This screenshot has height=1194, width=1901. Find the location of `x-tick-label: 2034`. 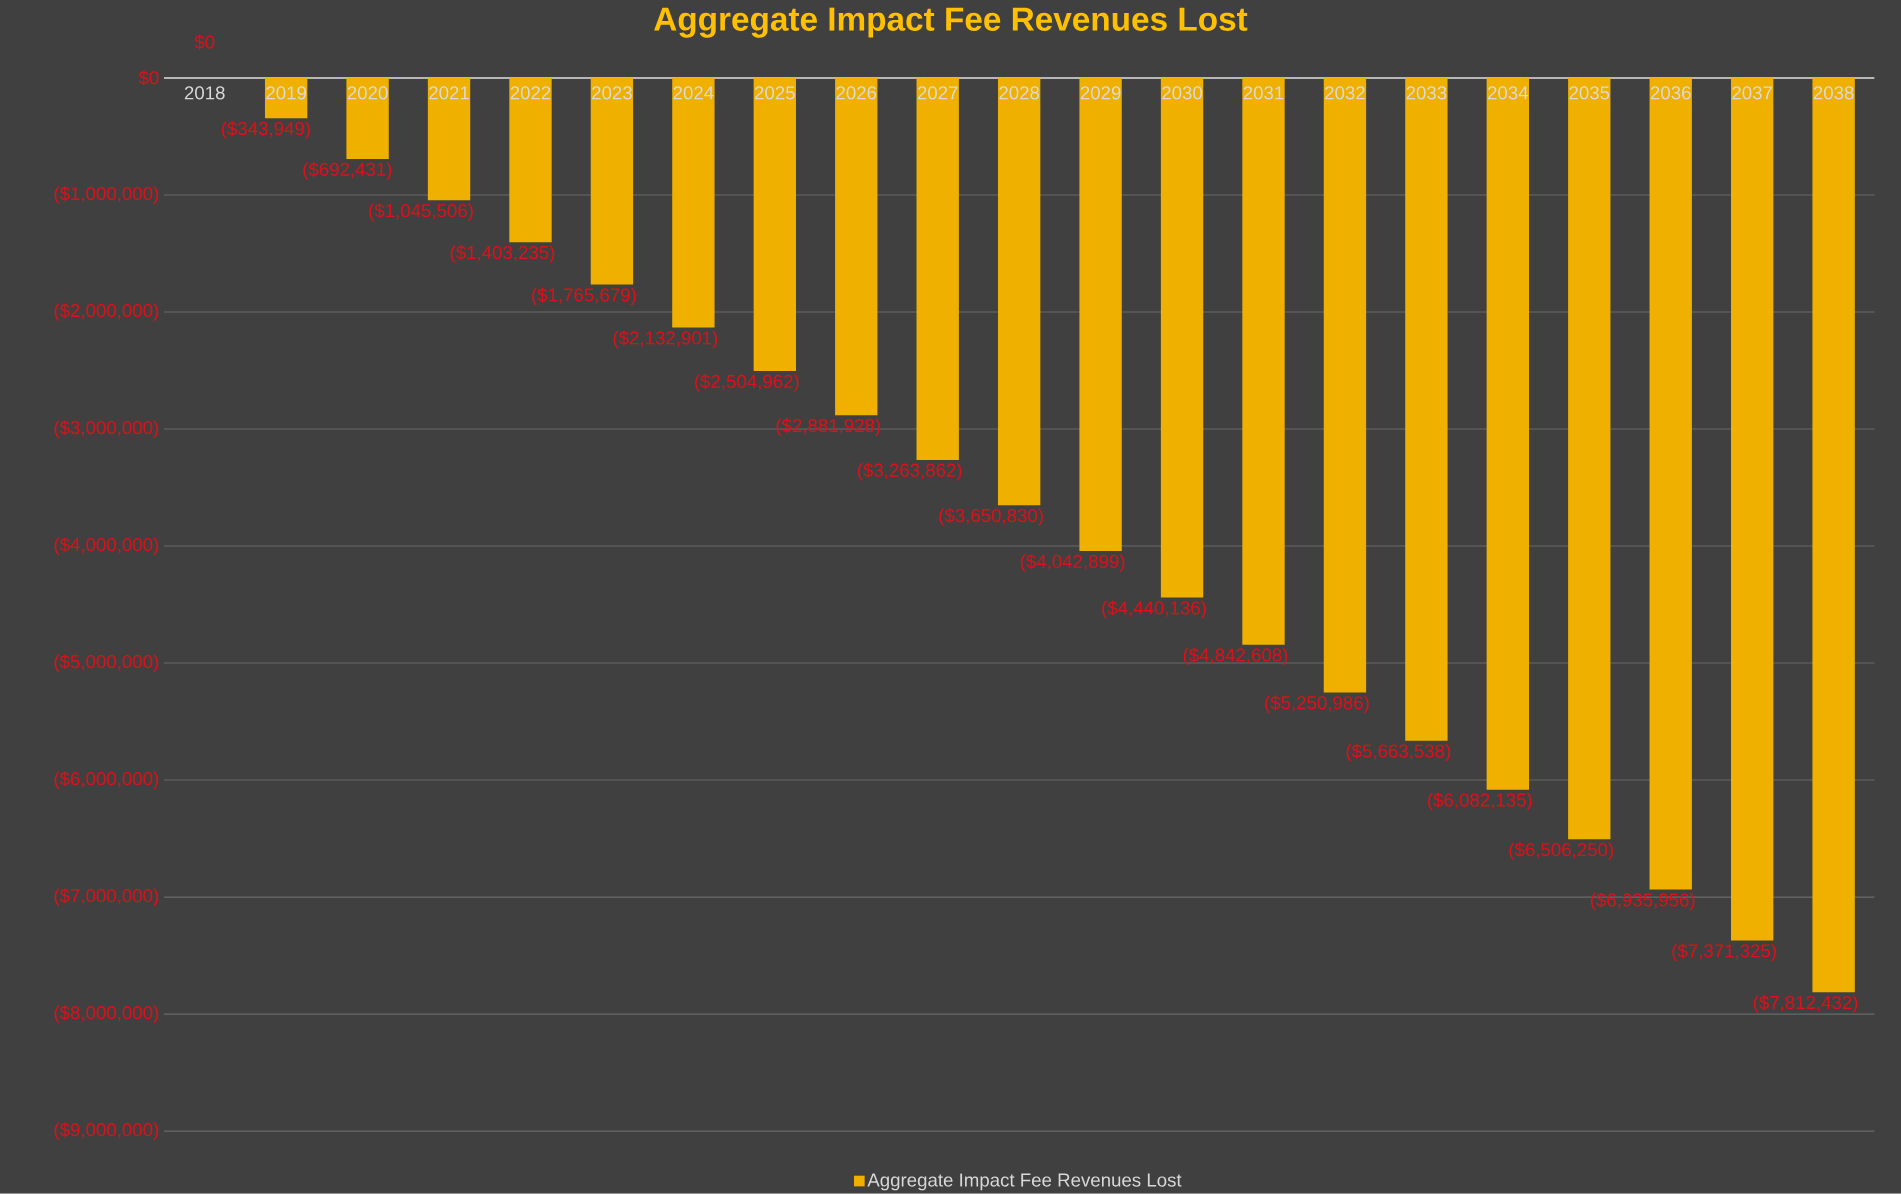

x-tick-label: 2034 is located at coordinates (1508, 93).